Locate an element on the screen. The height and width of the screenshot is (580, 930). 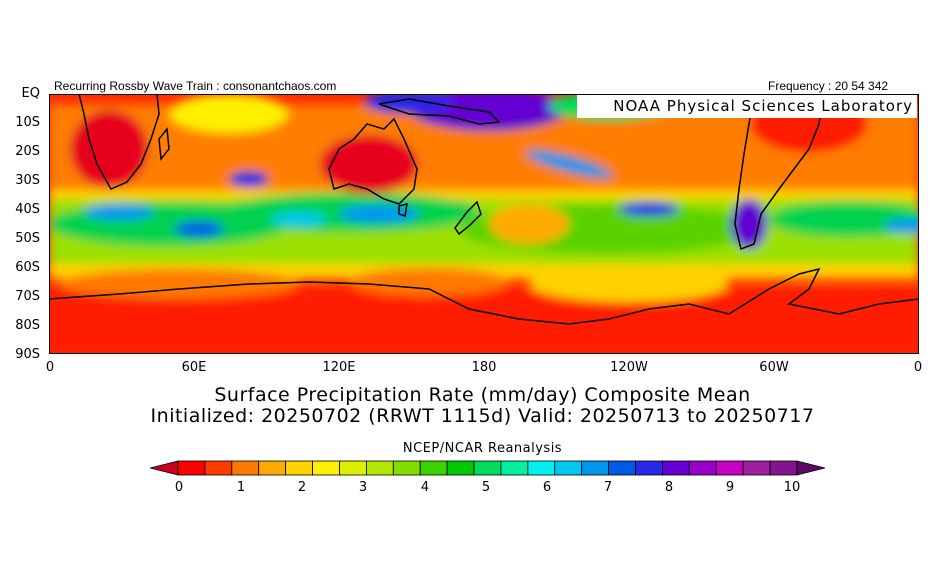
lat-label: 30S is located at coordinates (27, 180).